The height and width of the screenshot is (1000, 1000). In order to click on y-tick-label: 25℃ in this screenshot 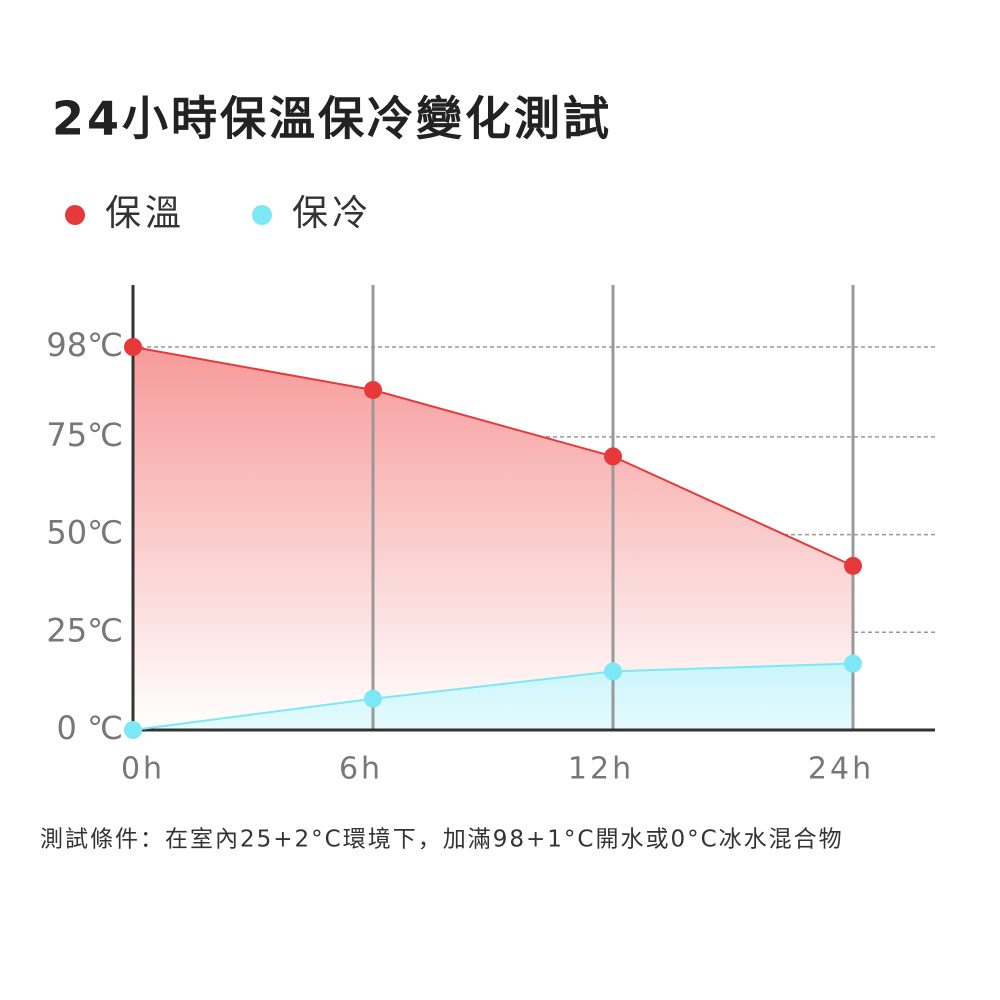, I will do `click(84, 630)`.